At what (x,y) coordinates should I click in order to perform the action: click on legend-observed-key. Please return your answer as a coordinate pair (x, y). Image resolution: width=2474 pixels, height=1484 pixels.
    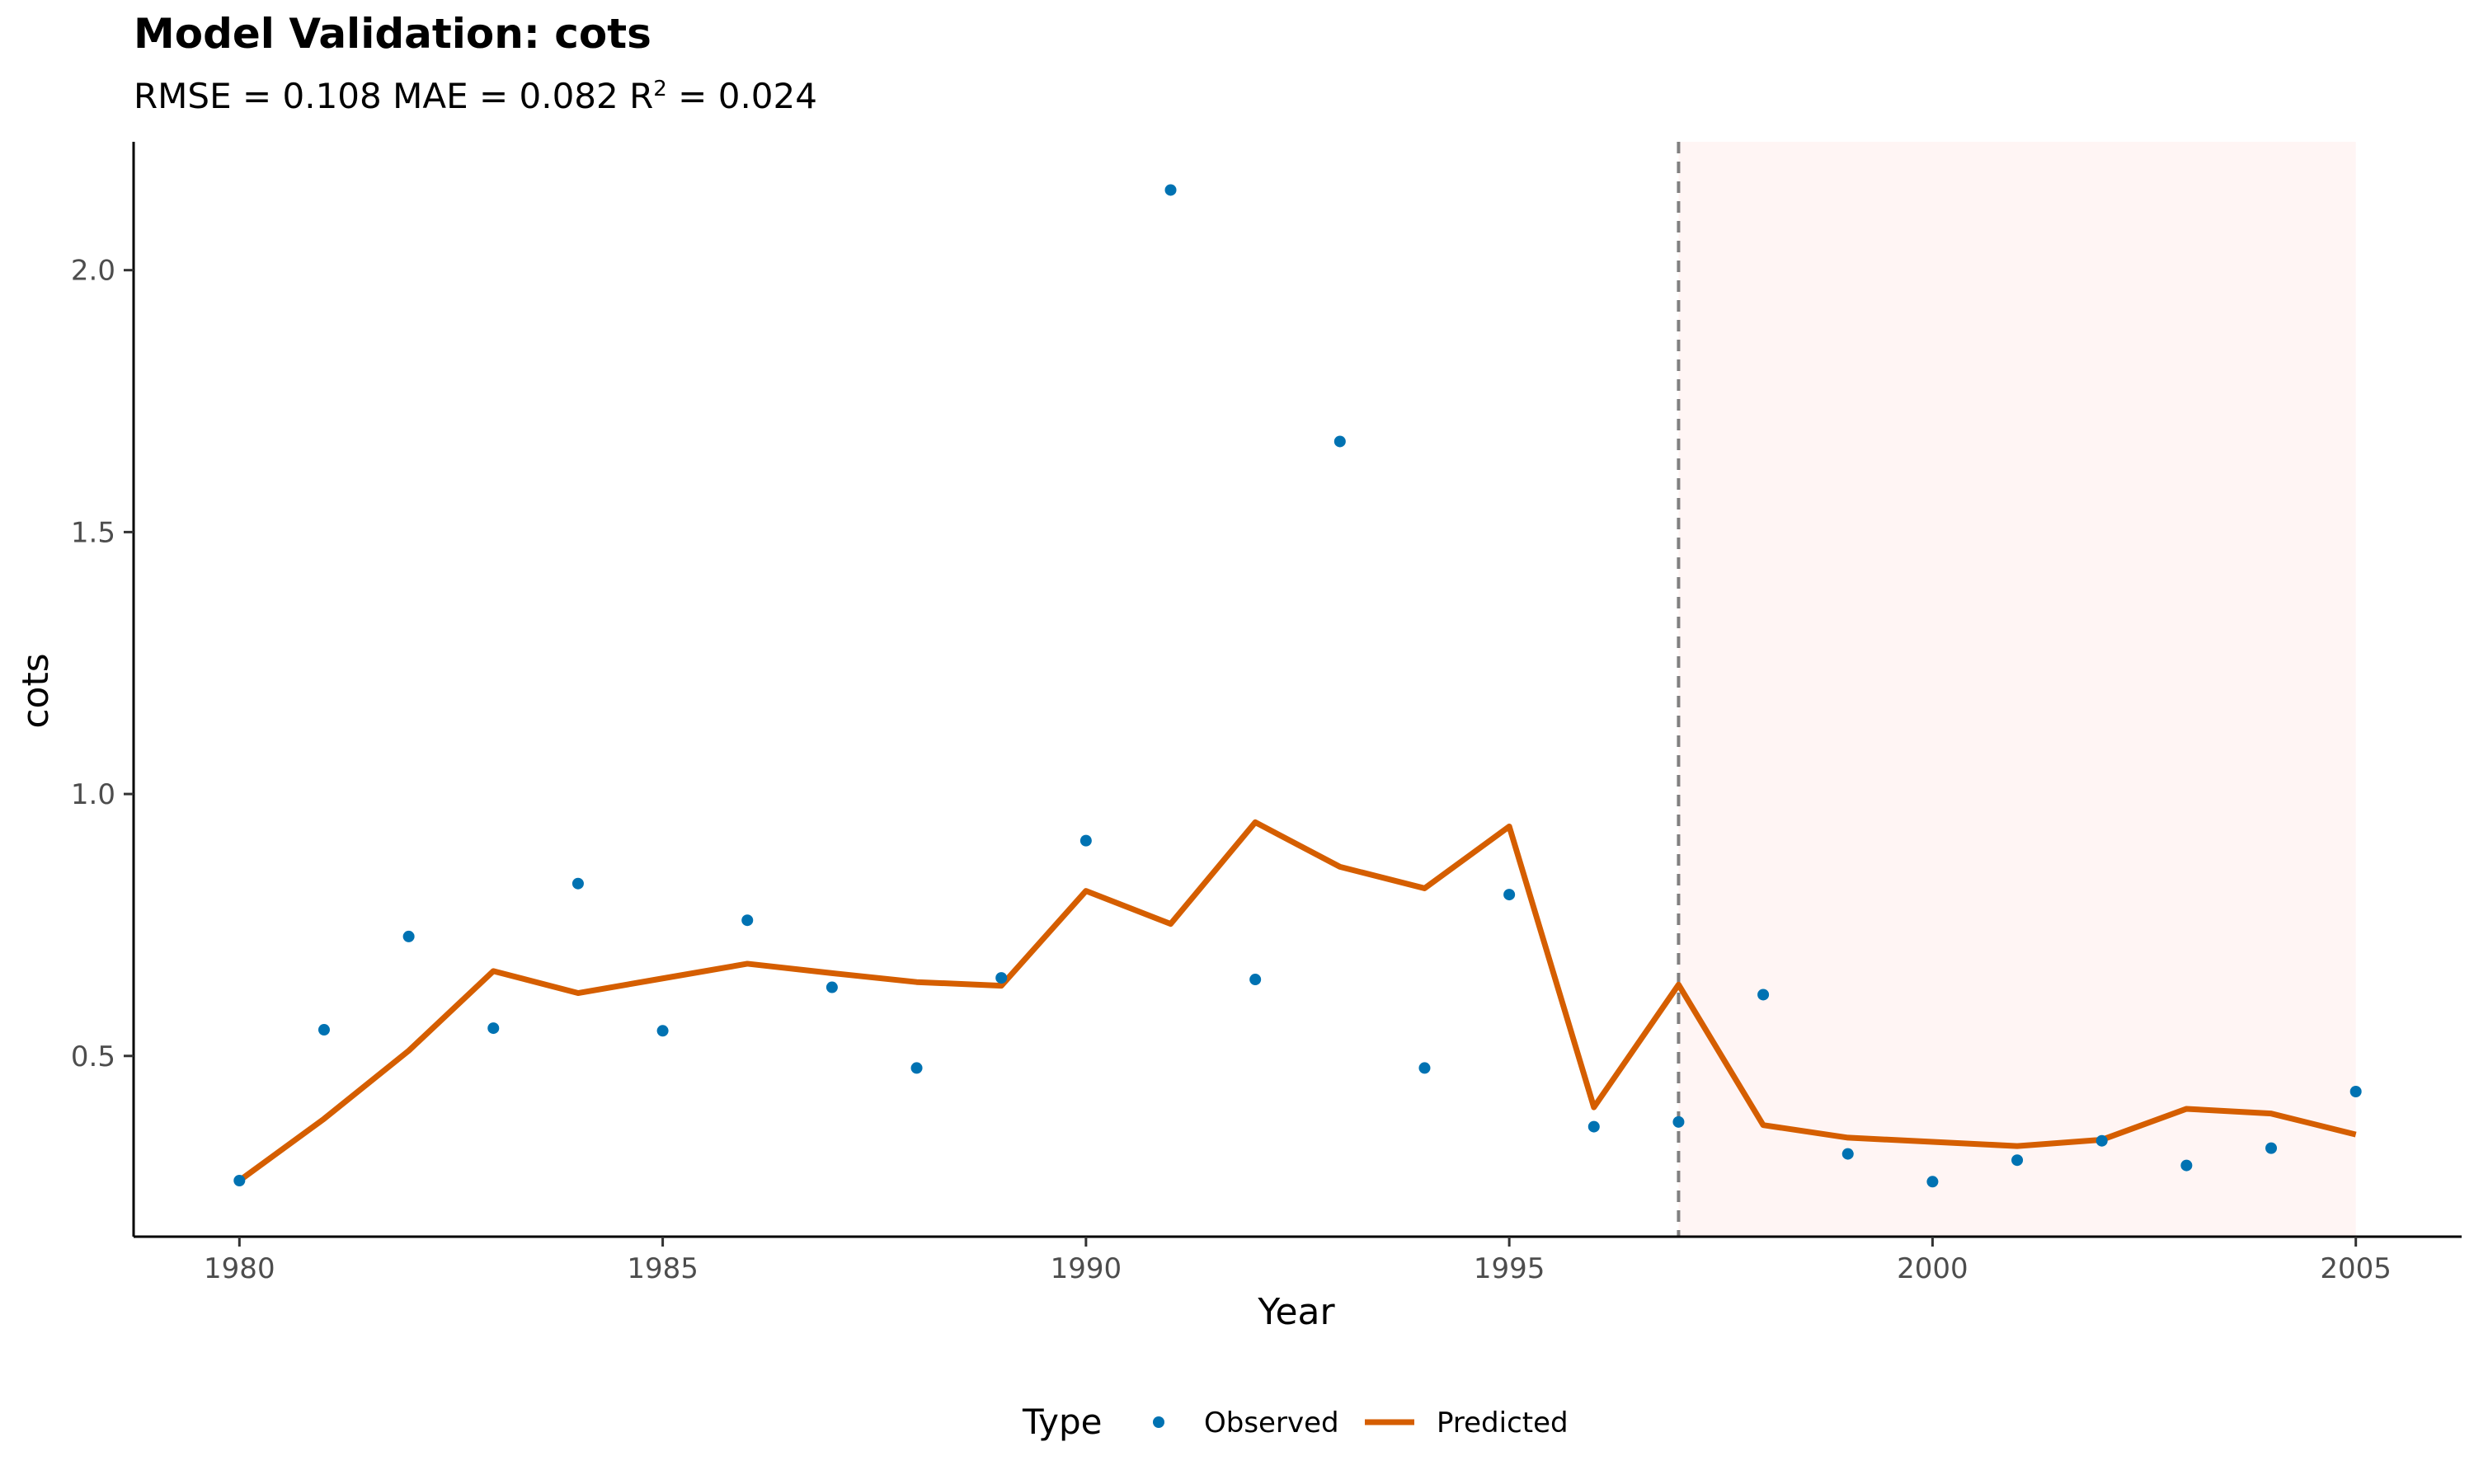
    Looking at the image, I should click on (1158, 1422).